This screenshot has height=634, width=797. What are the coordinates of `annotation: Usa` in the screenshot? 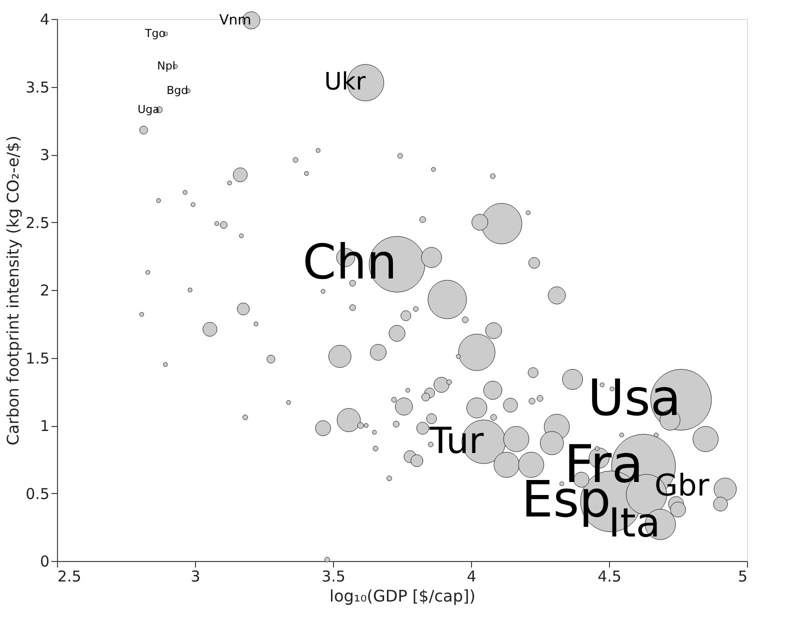 It's located at (635, 397).